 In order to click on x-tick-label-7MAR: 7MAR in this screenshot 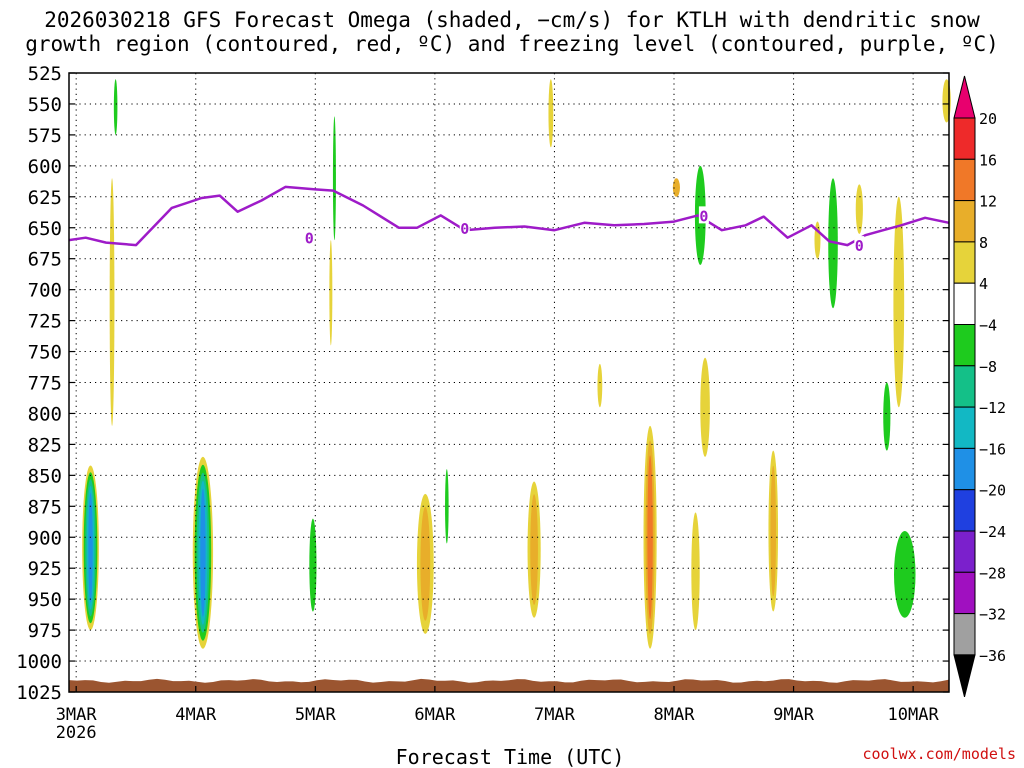, I will do `click(555, 715)`.